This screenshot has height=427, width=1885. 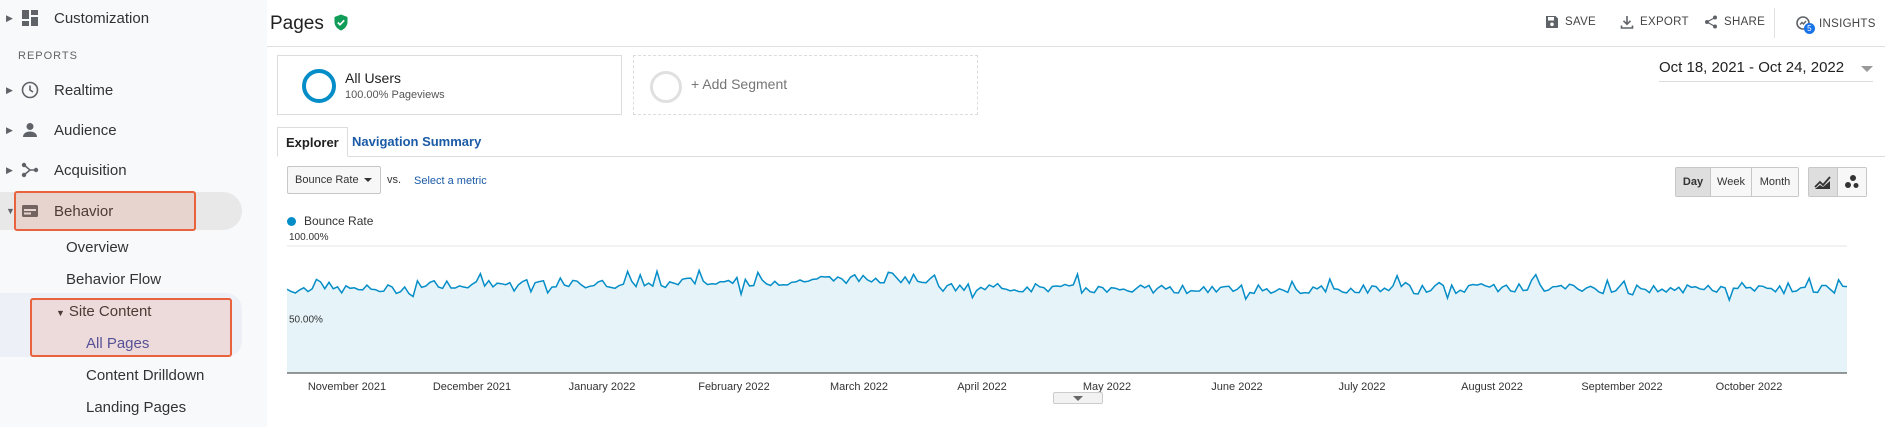 I want to click on x-tick-label: February 2022, so click(x=734, y=387).